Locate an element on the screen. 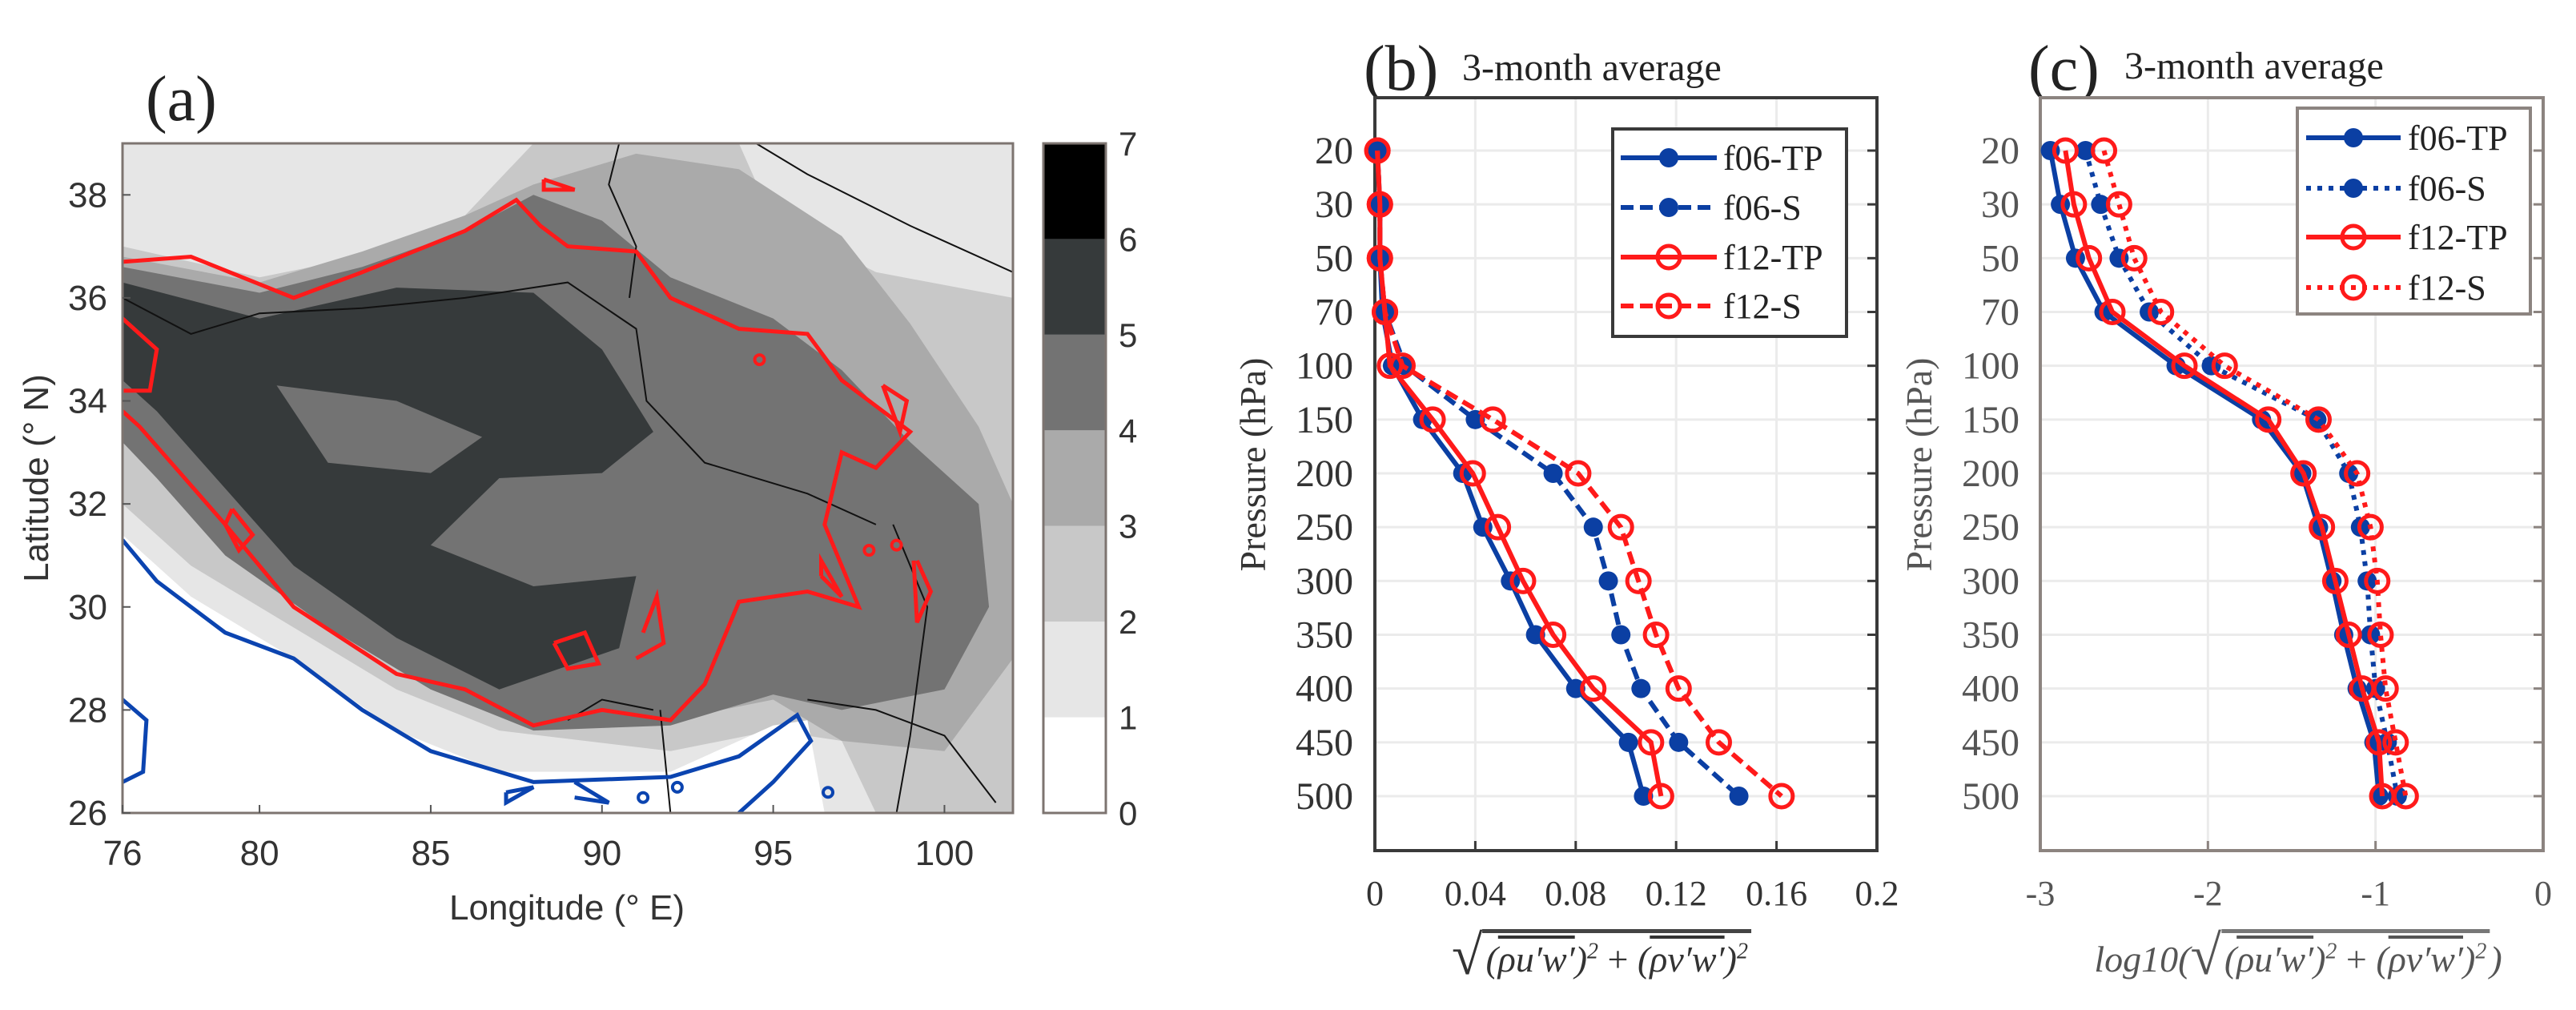 Image resolution: width=2576 pixels, height=1010 pixels. legend-label: f06-TP is located at coordinates (1773, 158).